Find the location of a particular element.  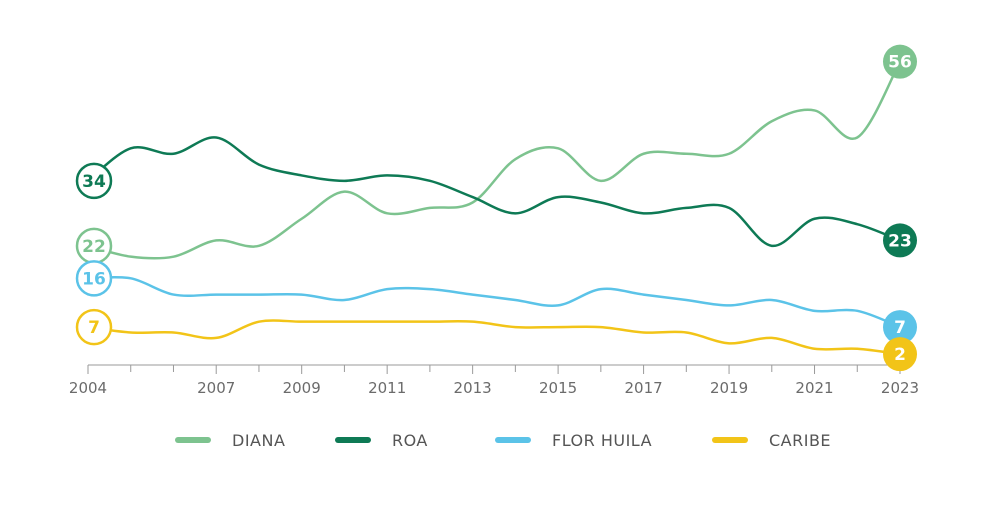

x-tick-label-2023: 2023 is located at coordinates (900, 388).